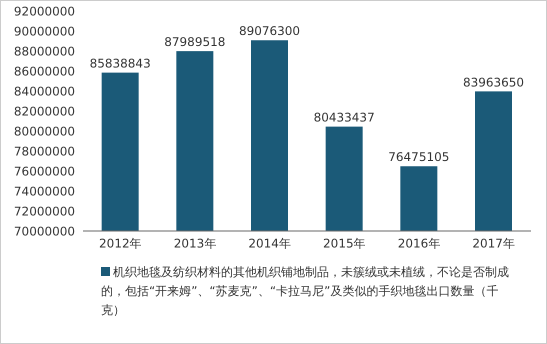  Describe the element at coordinates (269, 243) in the screenshot. I see `x-tick-label: 2014年` at that location.